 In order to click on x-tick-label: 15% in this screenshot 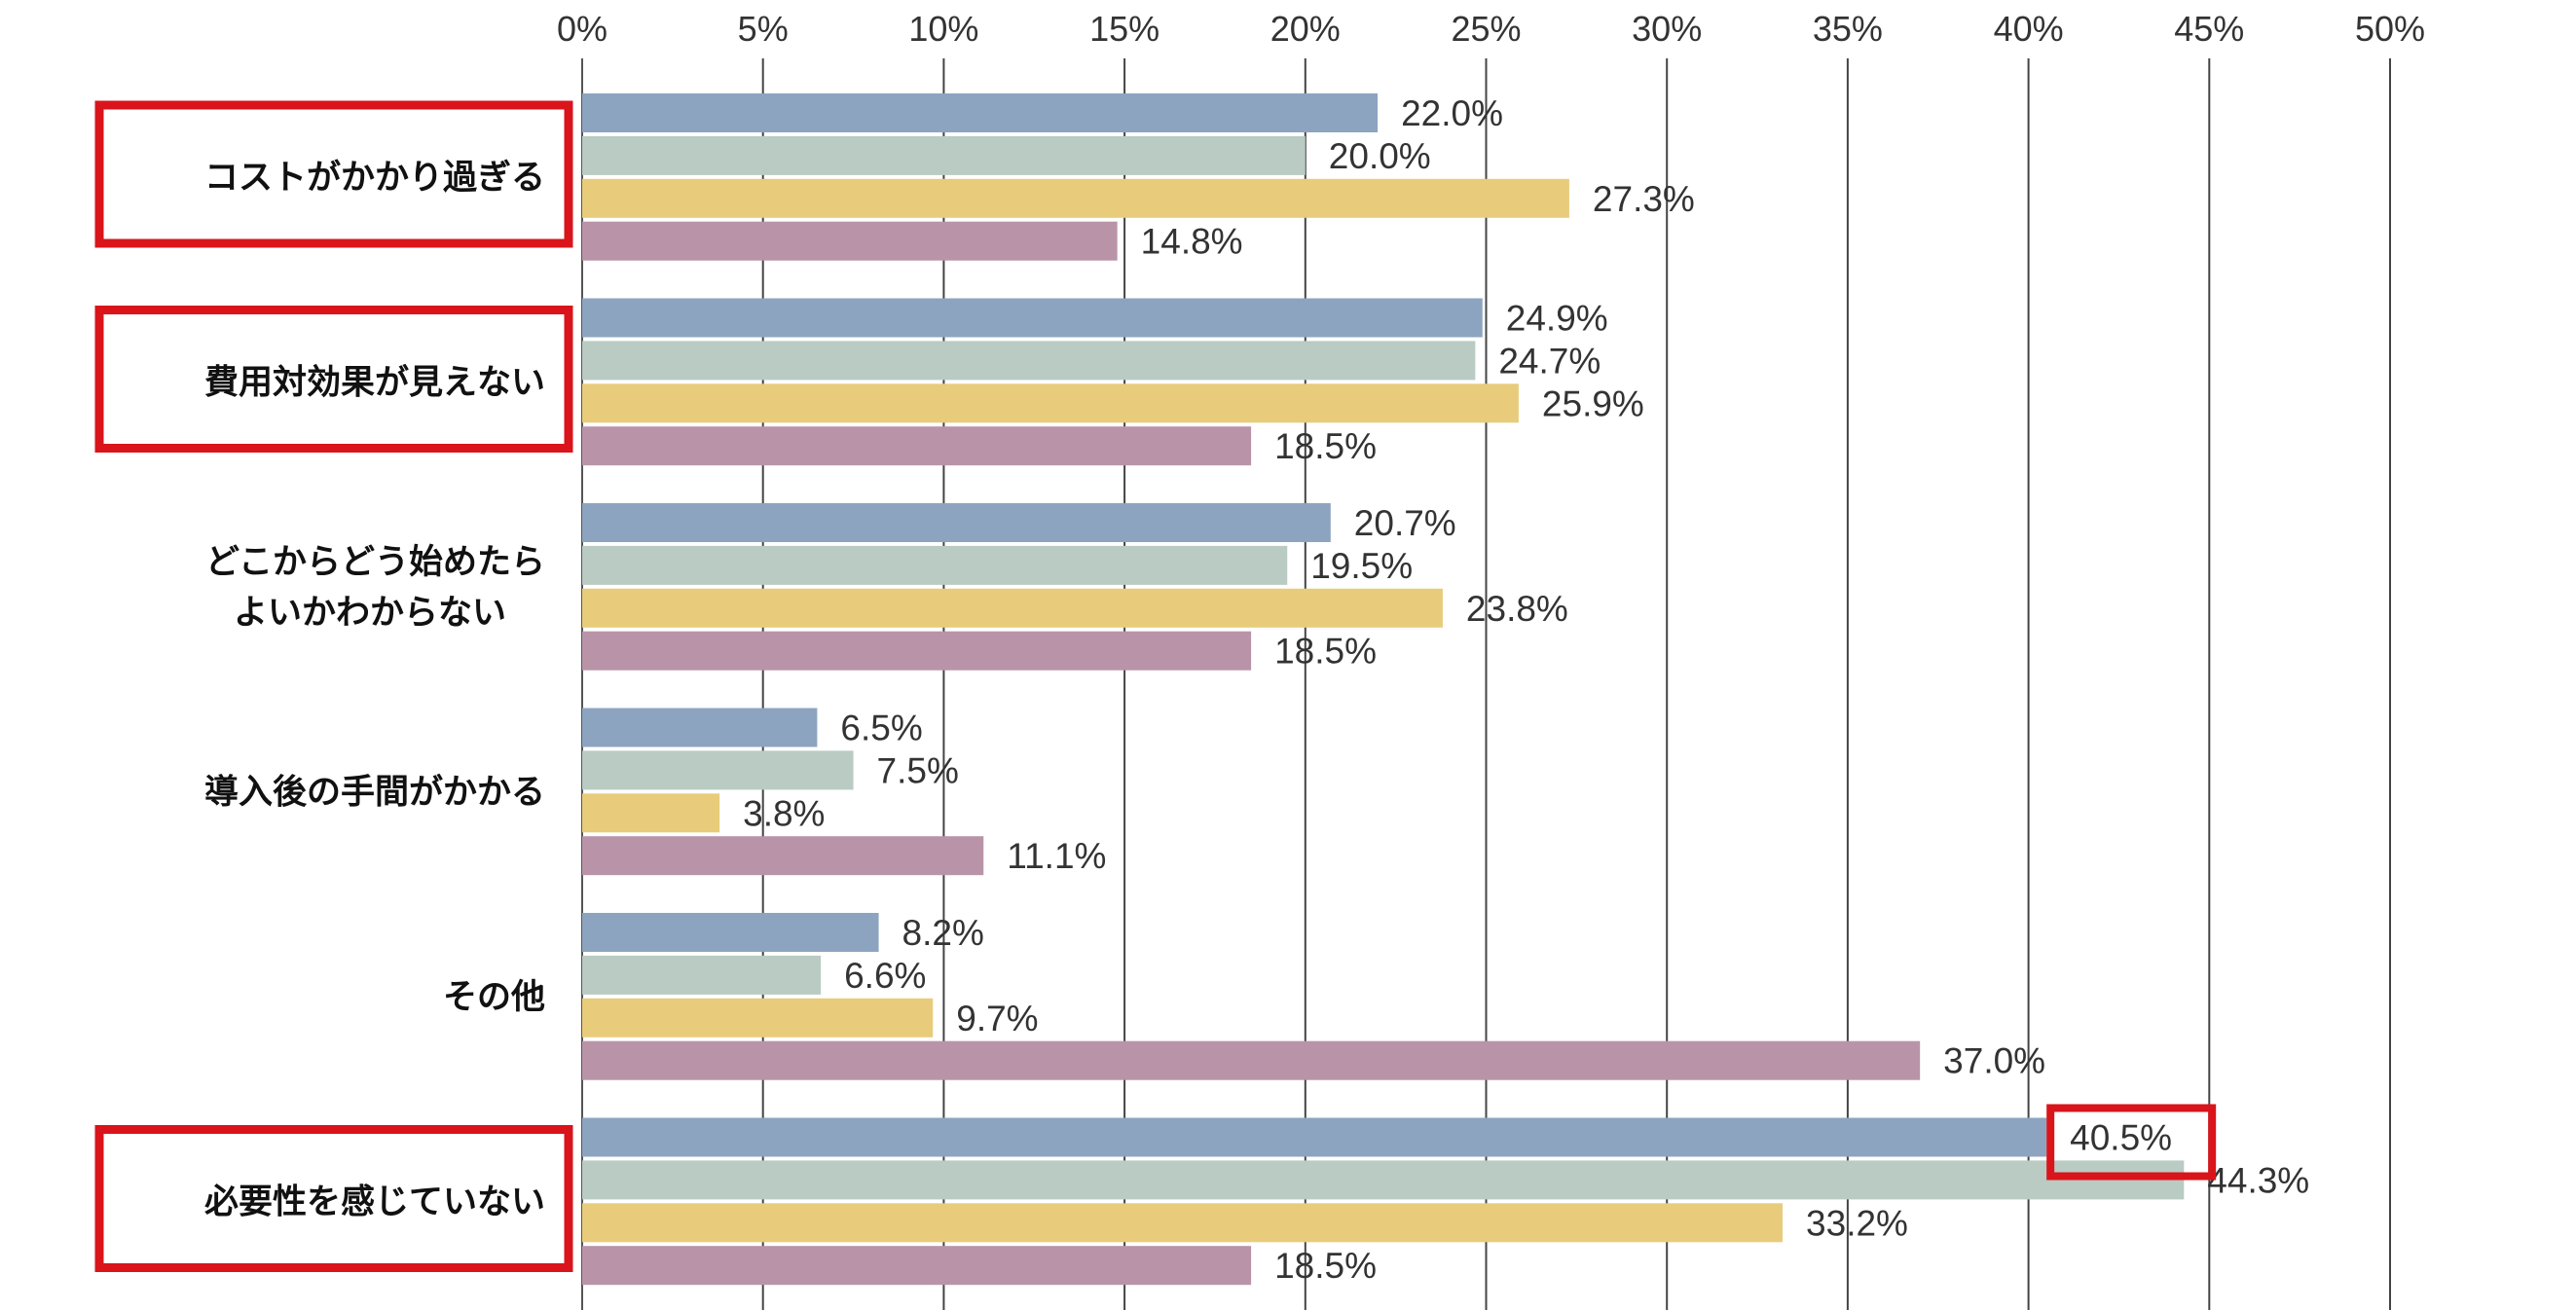, I will do `click(1124, 29)`.